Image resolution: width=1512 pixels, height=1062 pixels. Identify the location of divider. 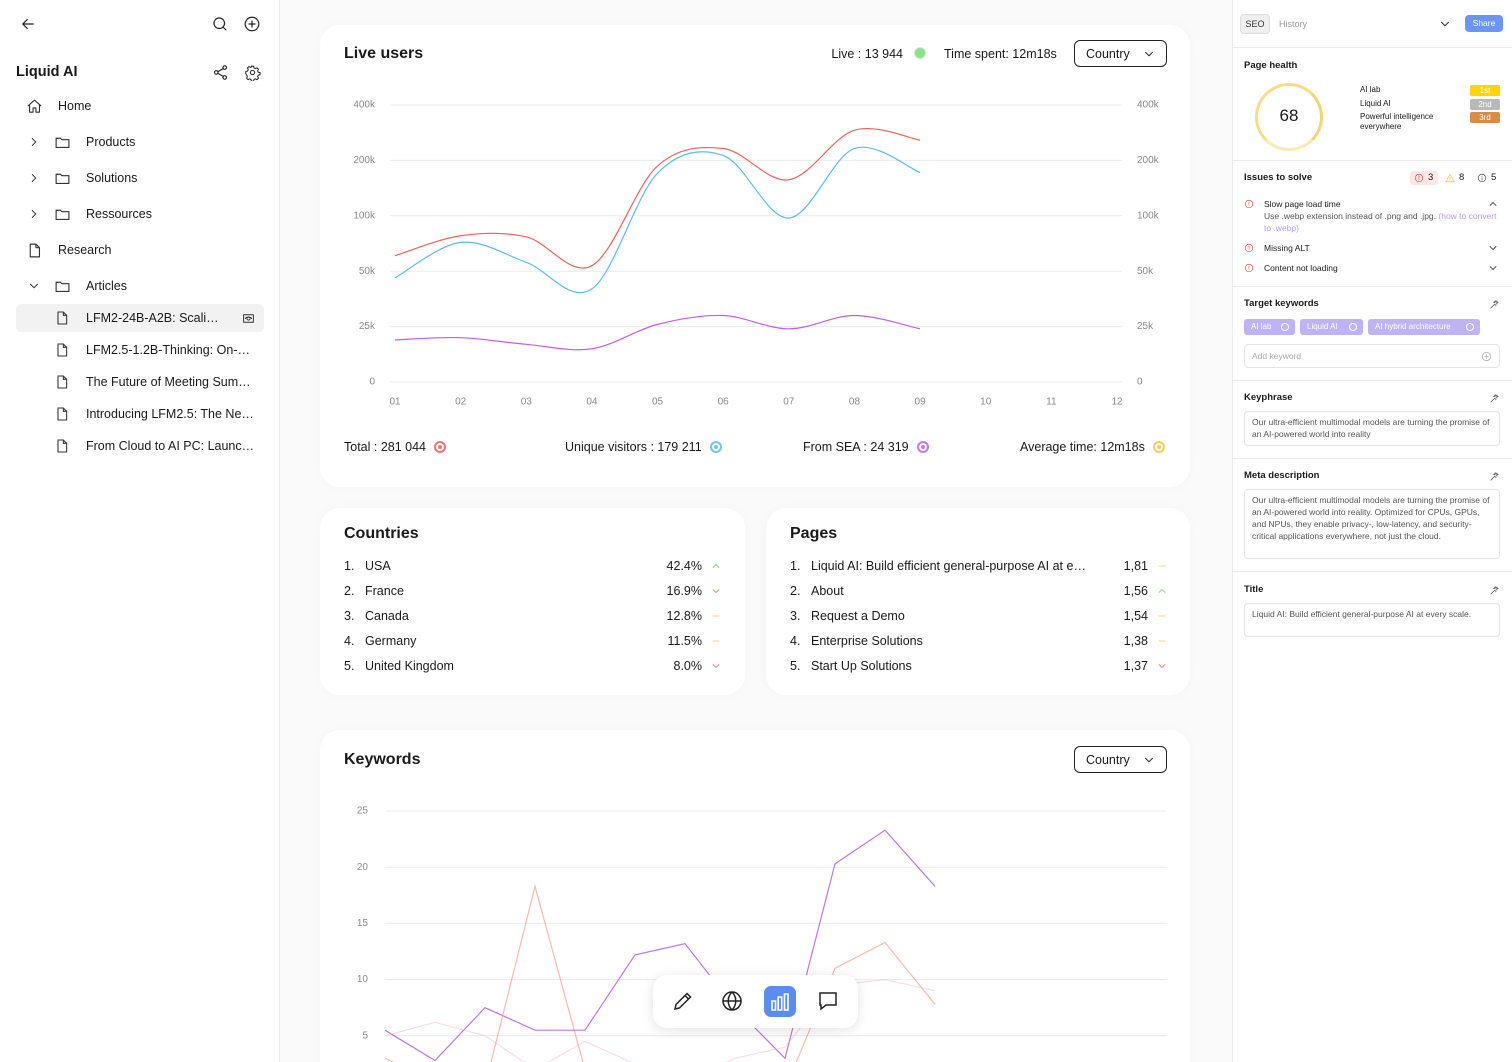
(1372, 47).